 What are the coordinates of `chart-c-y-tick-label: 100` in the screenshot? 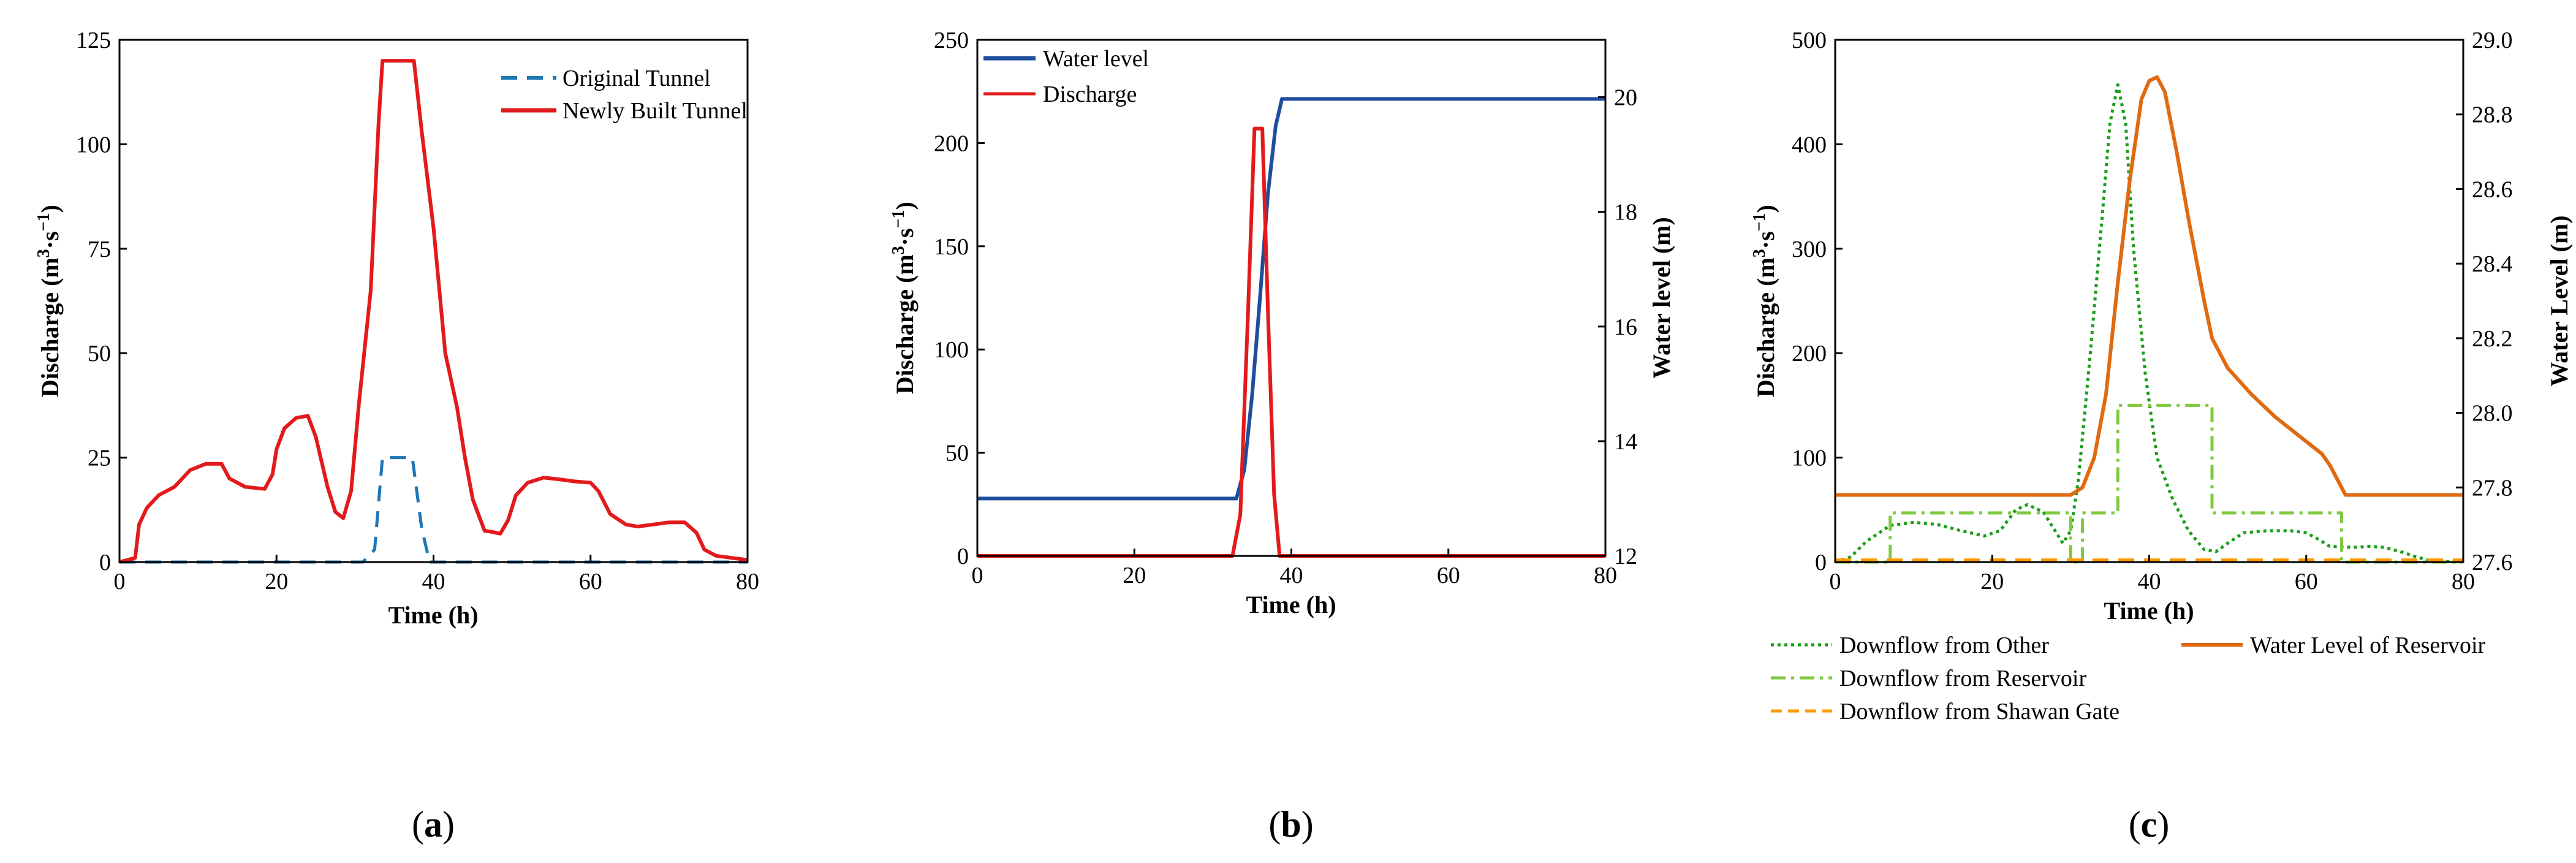 It's located at (1809, 458).